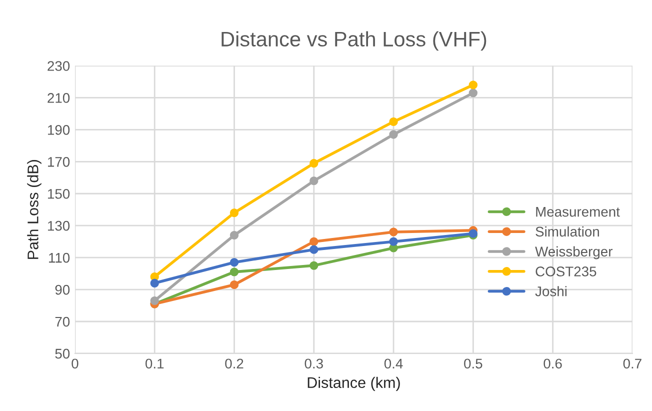 This screenshot has width=652, height=411. What do you see at coordinates (59, 161) in the screenshot?
I see `y-tick-label: 170` at bounding box center [59, 161].